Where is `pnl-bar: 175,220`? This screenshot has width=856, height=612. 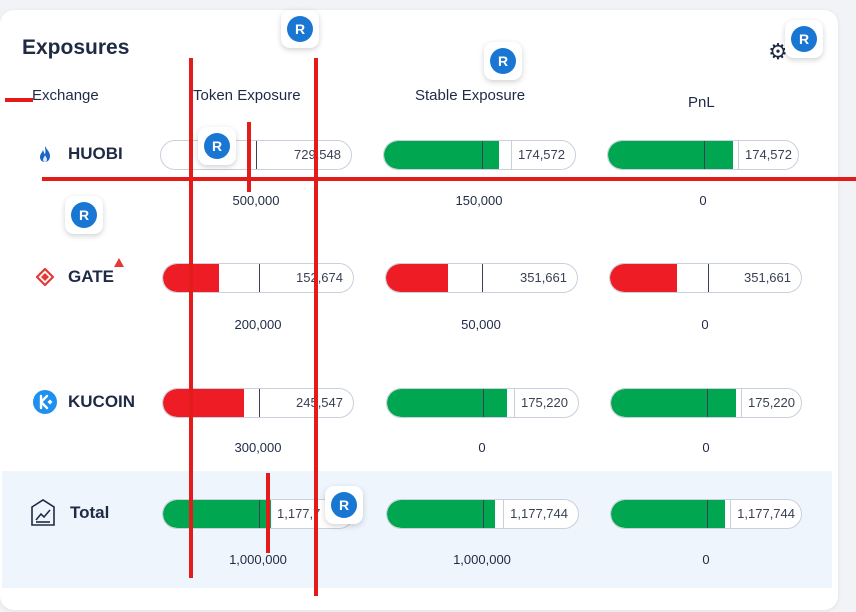
pnl-bar: 175,220 is located at coordinates (706, 403).